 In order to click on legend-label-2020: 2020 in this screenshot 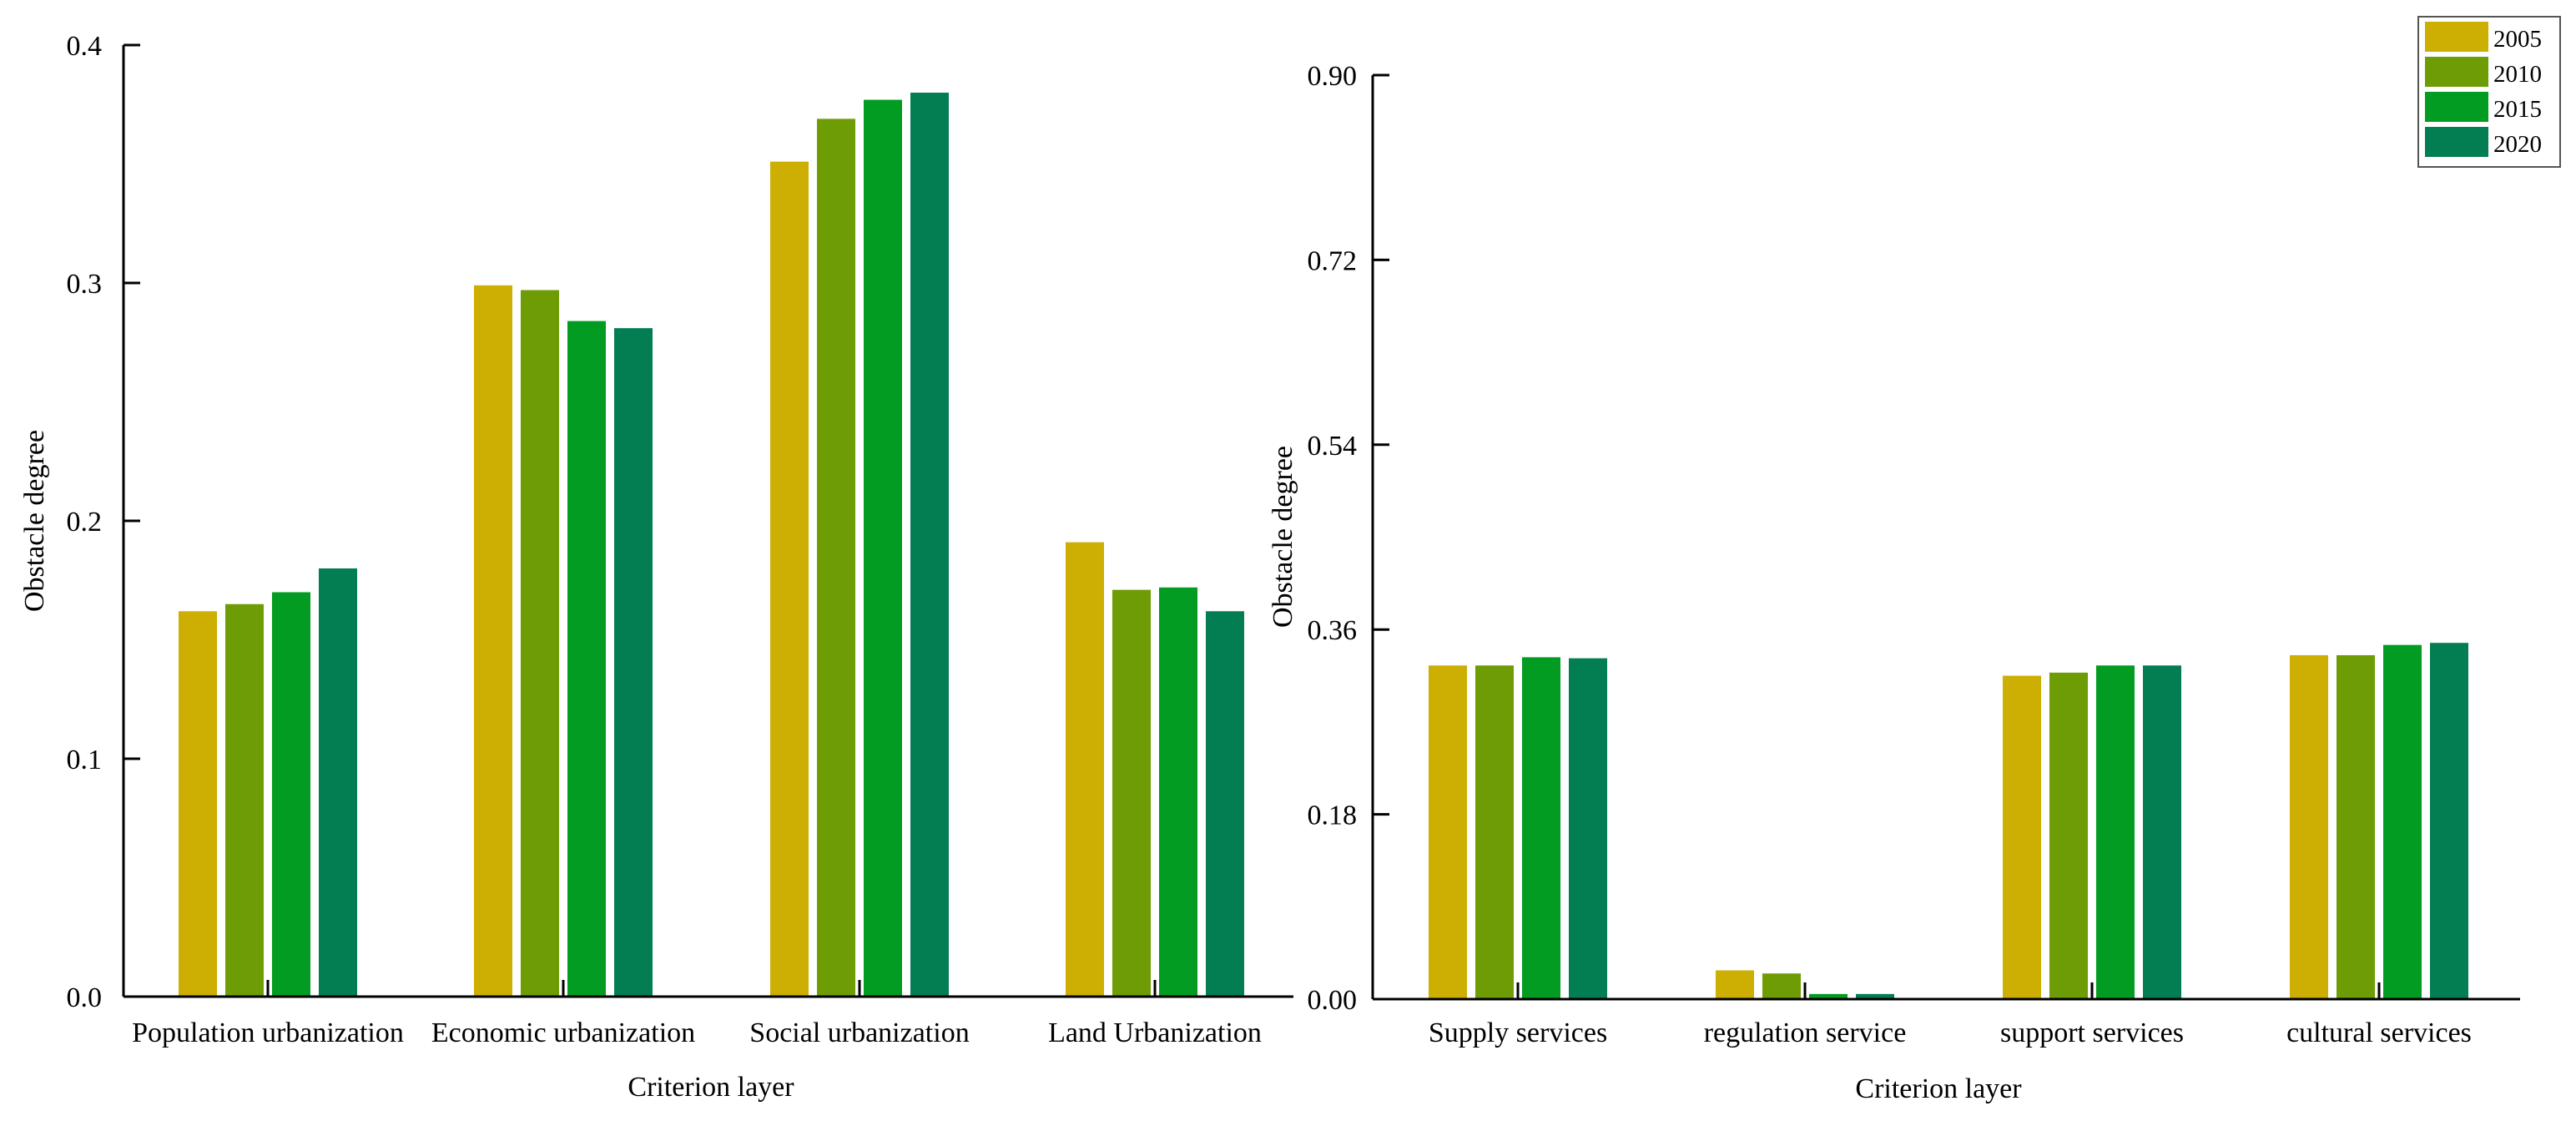, I will do `click(2517, 144)`.